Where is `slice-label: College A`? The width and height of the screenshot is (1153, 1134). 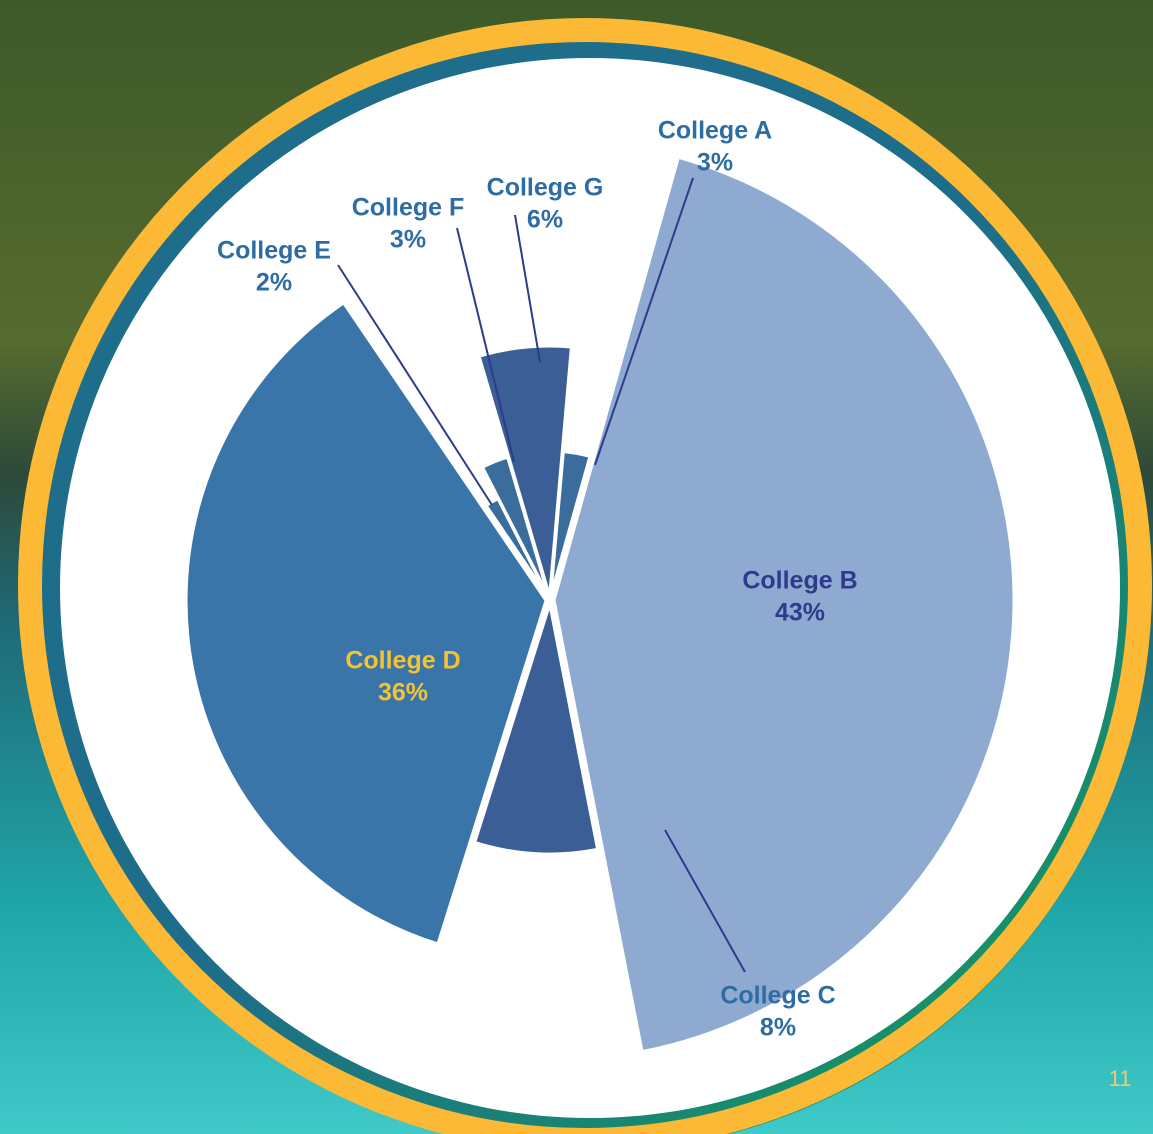
slice-label: College A is located at coordinates (715, 131).